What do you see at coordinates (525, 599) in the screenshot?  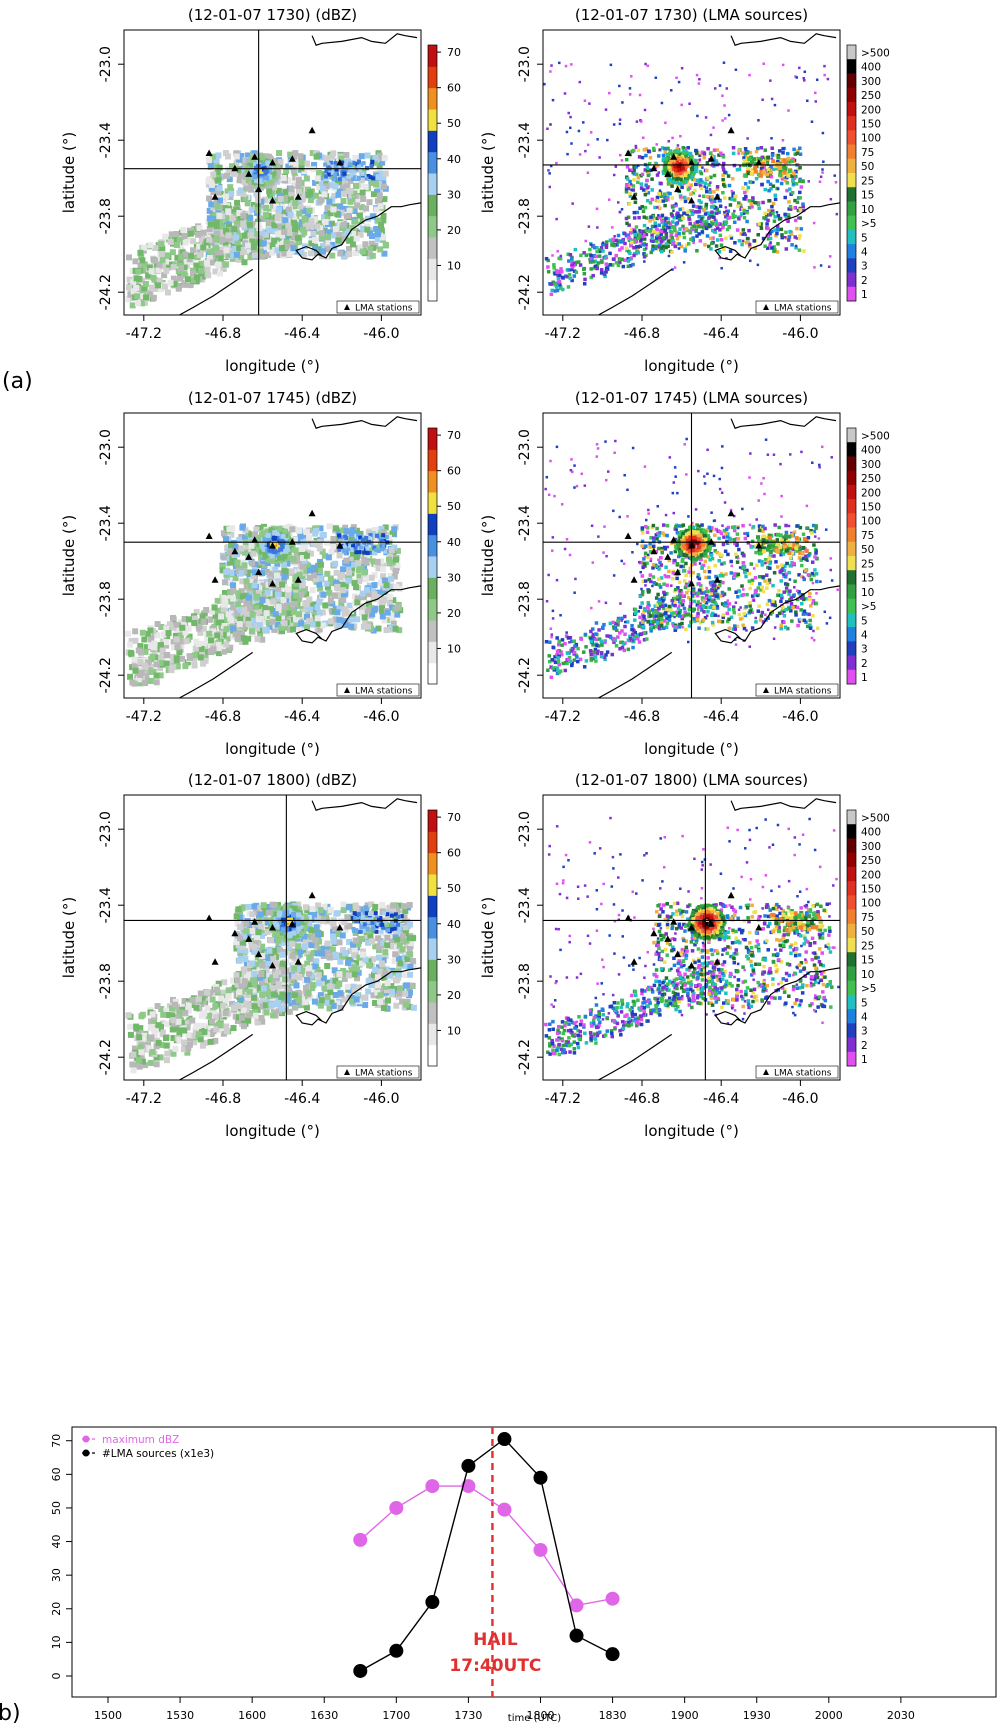 I see `y-tick-label: -23.8` at bounding box center [525, 599].